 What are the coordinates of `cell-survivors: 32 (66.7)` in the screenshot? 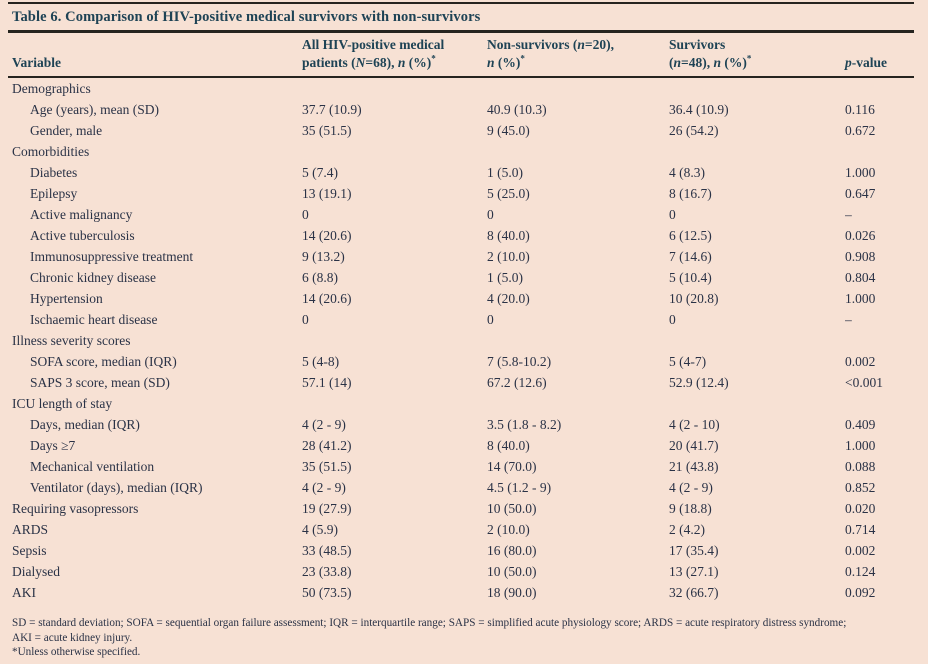 It's located at (694, 592).